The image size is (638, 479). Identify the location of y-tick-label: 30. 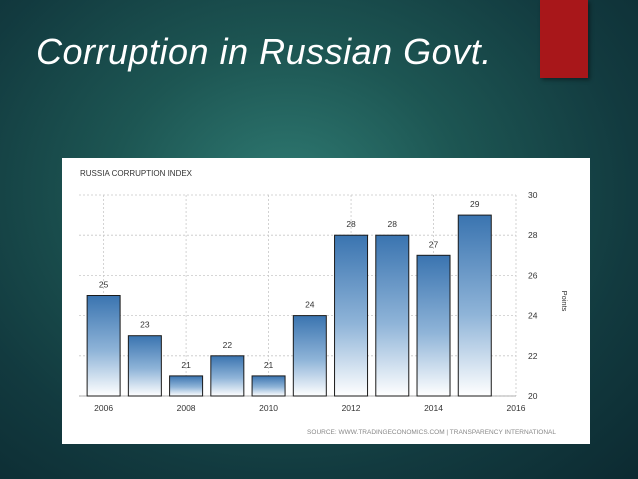
(533, 195).